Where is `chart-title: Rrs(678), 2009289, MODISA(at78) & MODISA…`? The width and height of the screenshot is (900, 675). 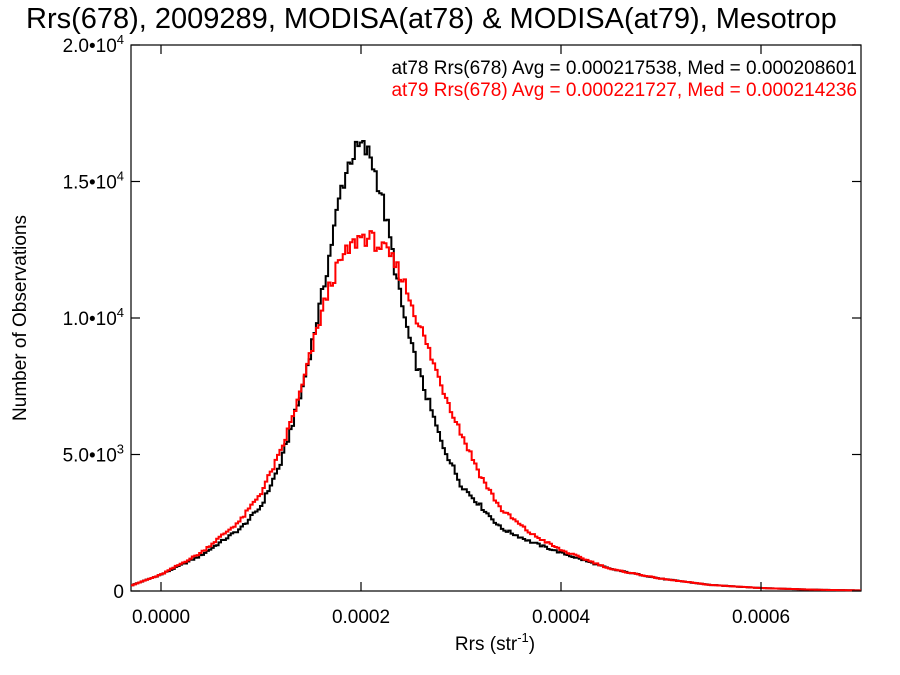
chart-title: Rrs(678), 2009289, MODISA(at78) & MODISA… is located at coordinates (431, 19).